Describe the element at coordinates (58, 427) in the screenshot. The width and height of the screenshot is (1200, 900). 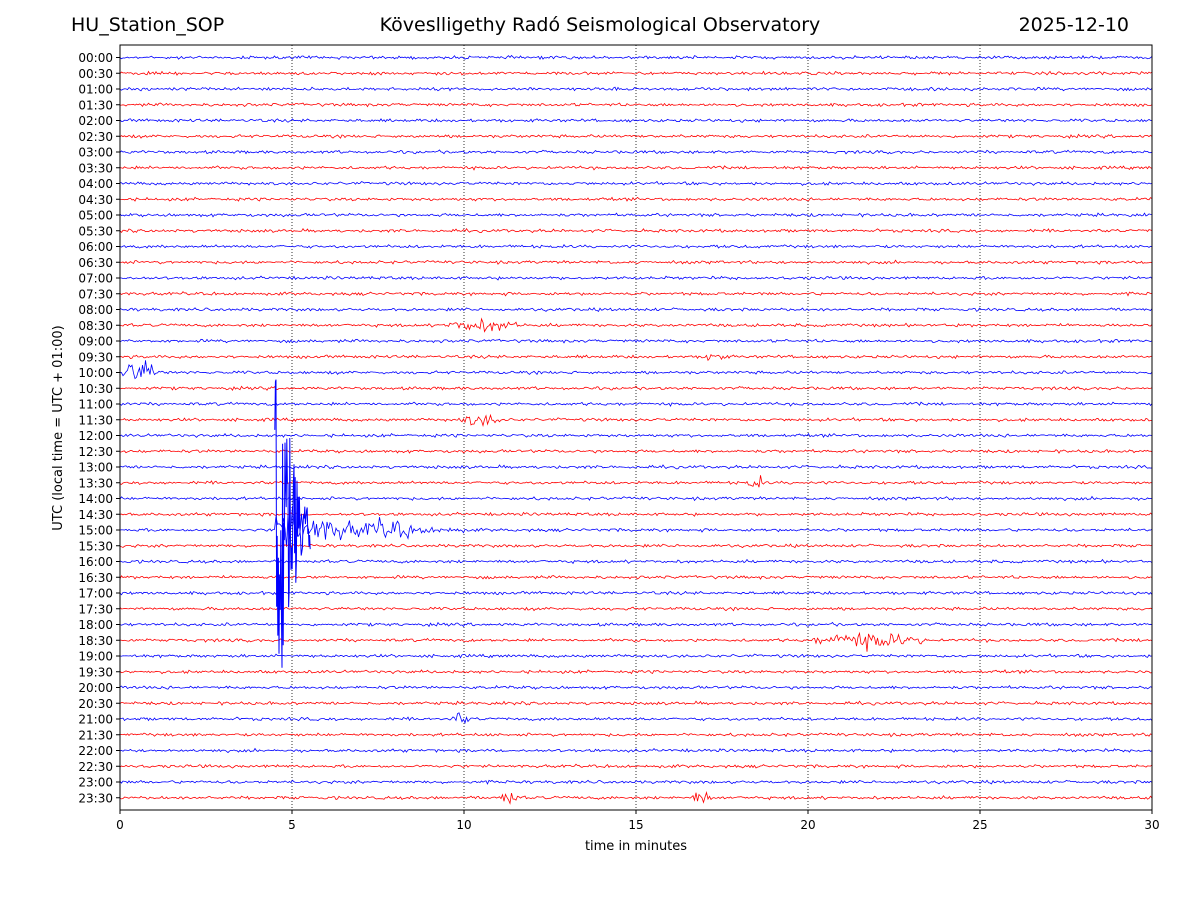
I see `y-axis-label: UTC (local time = UTC + 01:00)` at that location.